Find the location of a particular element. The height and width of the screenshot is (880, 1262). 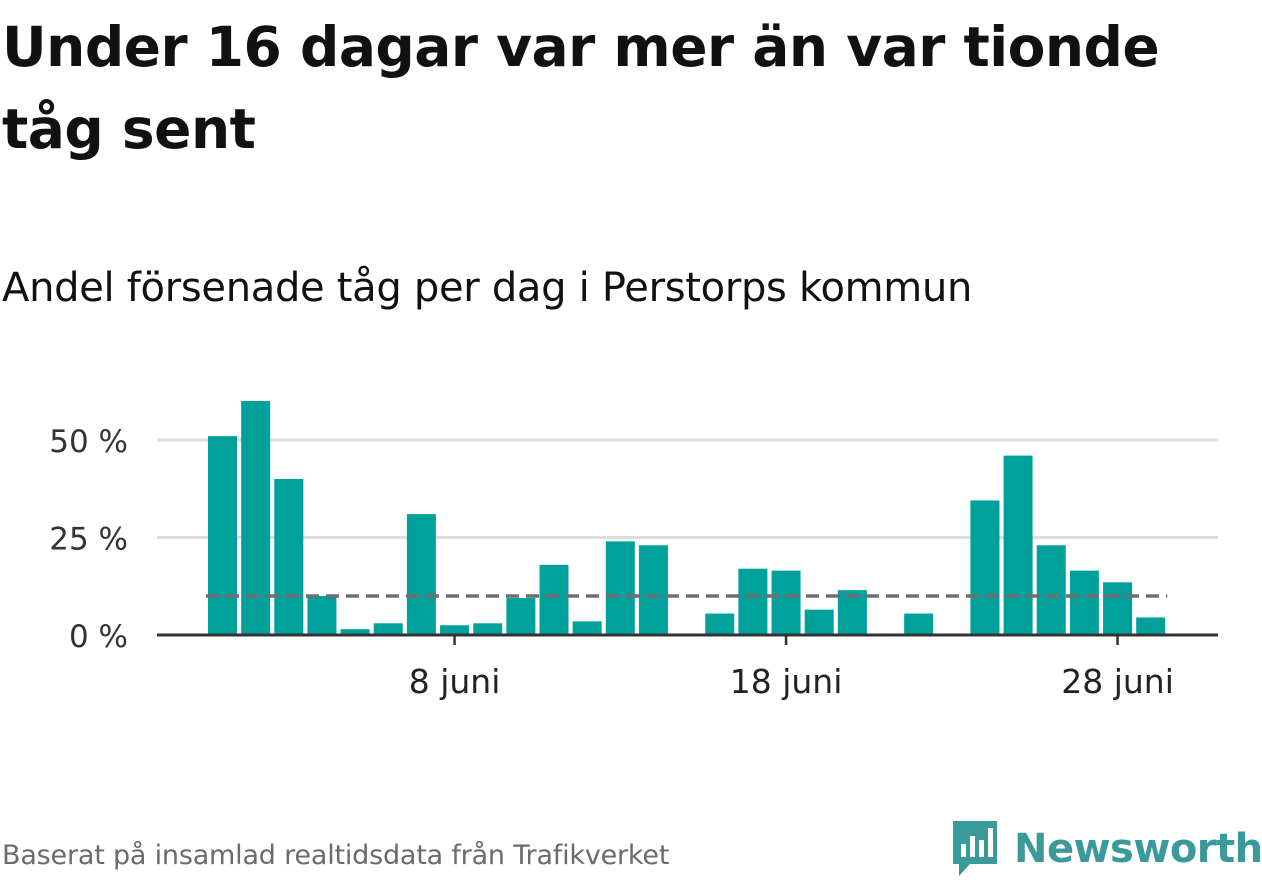

brand-logo: Newsworthy is located at coordinates (1106, 849).